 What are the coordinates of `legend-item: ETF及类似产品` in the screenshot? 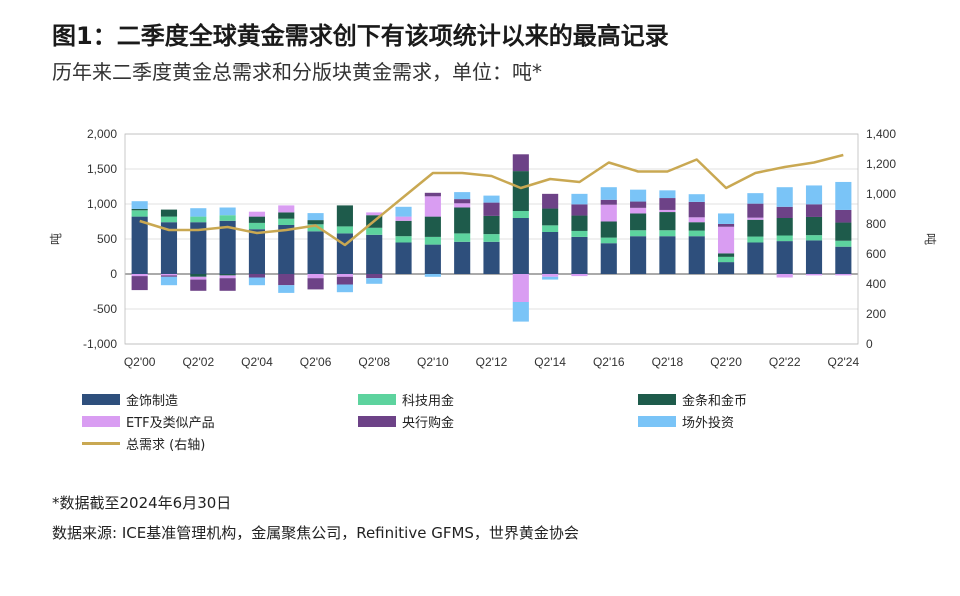 It's located at (148, 421).